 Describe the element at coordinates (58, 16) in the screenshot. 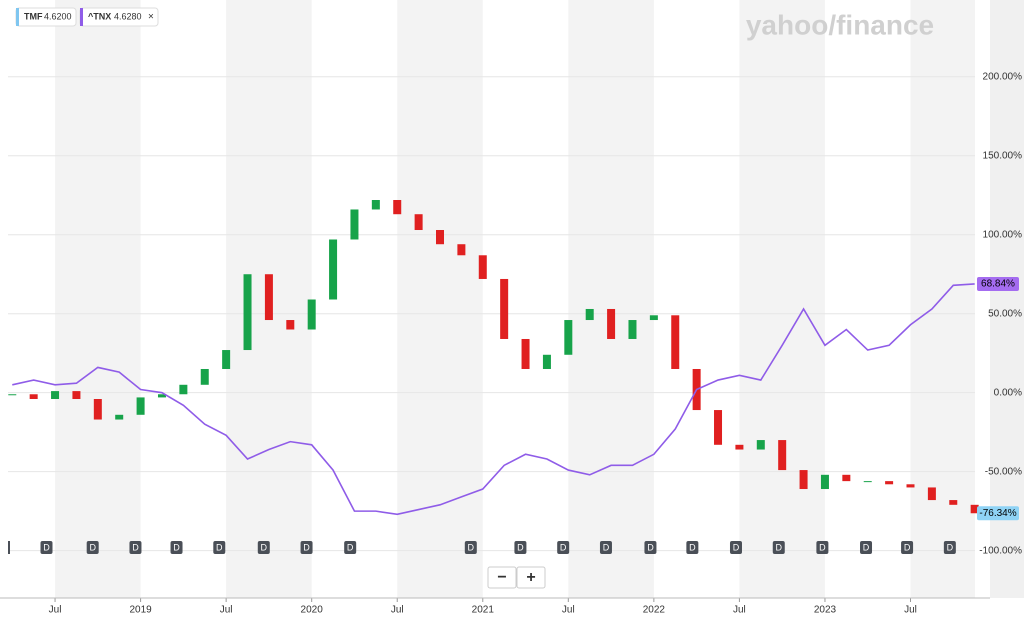

I see `legend-quote: 4.6200` at that location.